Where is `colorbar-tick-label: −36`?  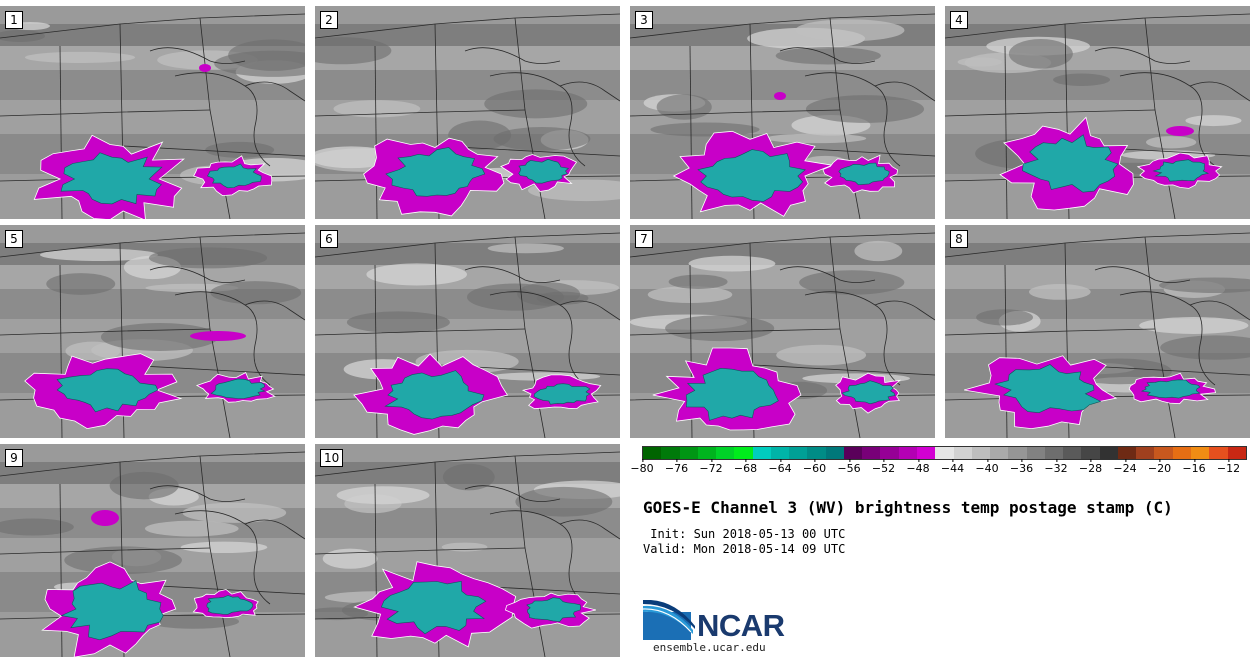
colorbar-tick-label: −36 is located at coordinates (1021, 467).